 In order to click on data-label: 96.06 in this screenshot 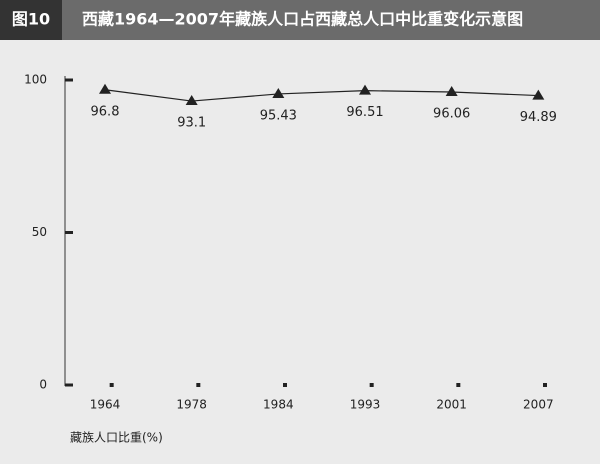, I will do `click(451, 114)`.